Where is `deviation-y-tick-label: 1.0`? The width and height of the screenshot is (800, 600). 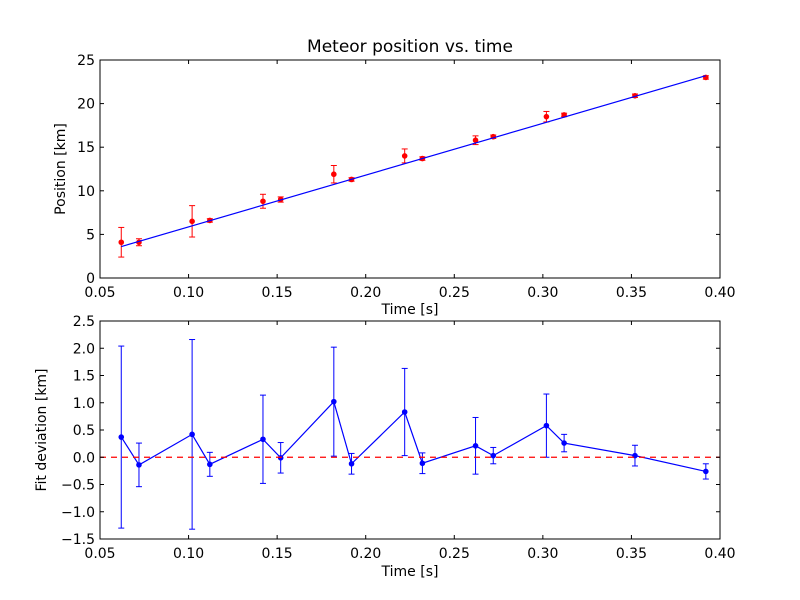
deviation-y-tick-label: 1.0 is located at coordinates (84, 404).